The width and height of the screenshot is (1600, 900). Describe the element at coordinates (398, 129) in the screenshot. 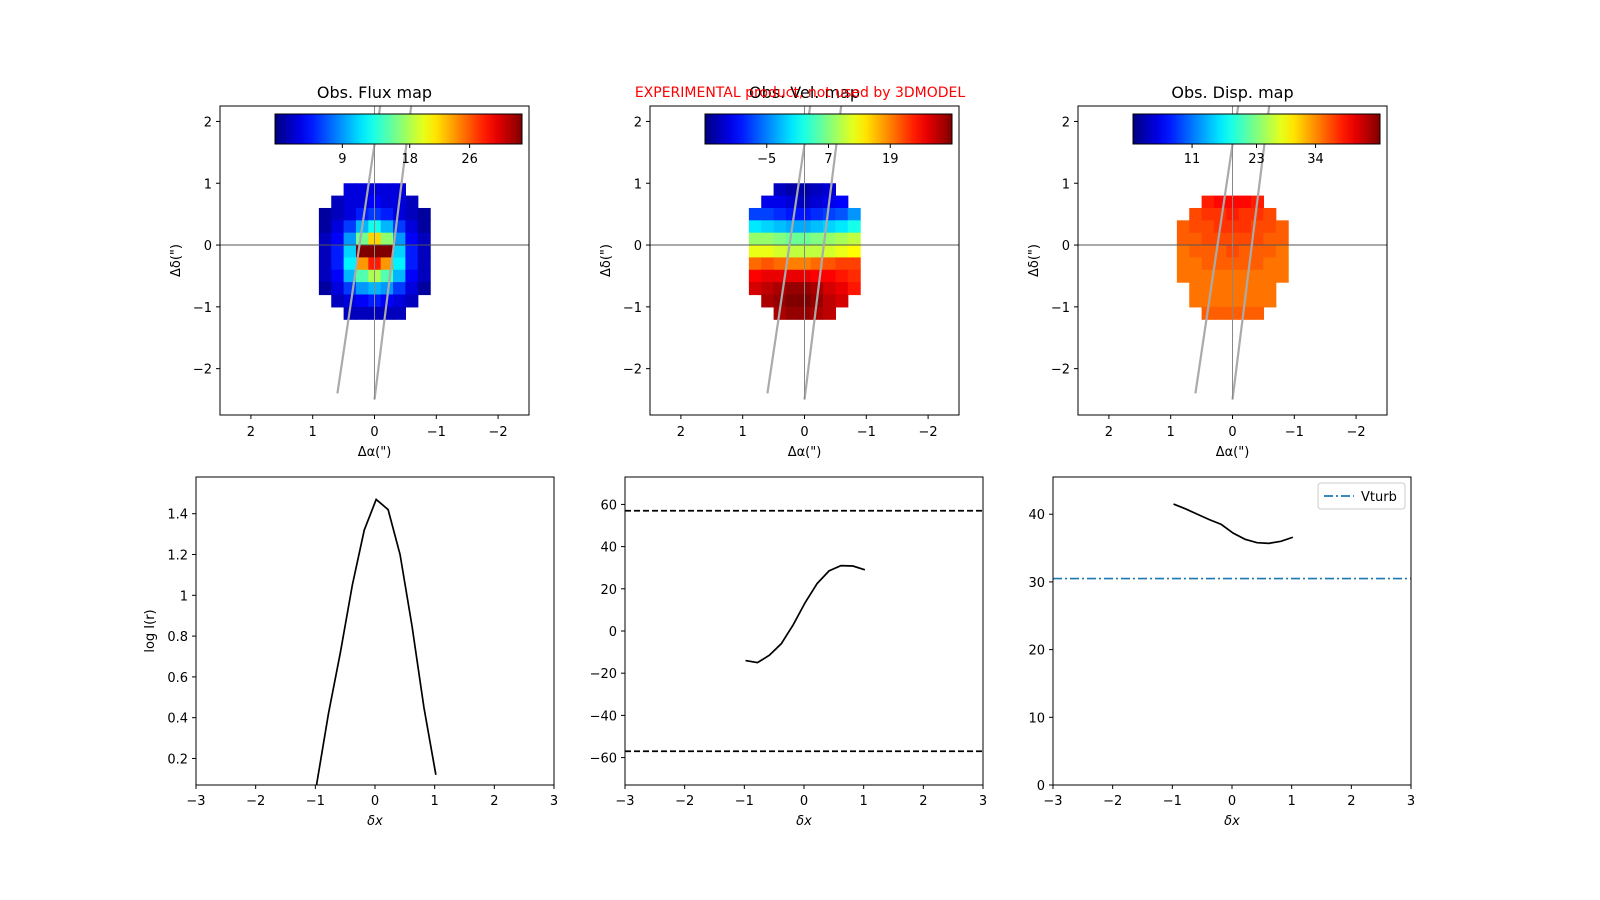

I see `flux_map-colorbar` at that location.